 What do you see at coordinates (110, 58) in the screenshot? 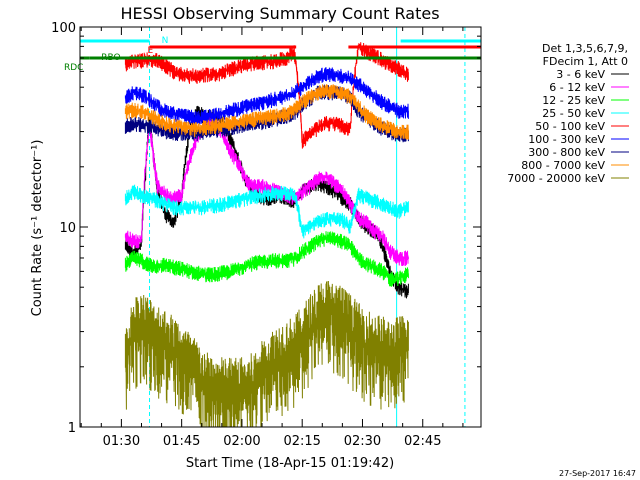
I see `flag-label-rbo: RBO` at bounding box center [110, 58].